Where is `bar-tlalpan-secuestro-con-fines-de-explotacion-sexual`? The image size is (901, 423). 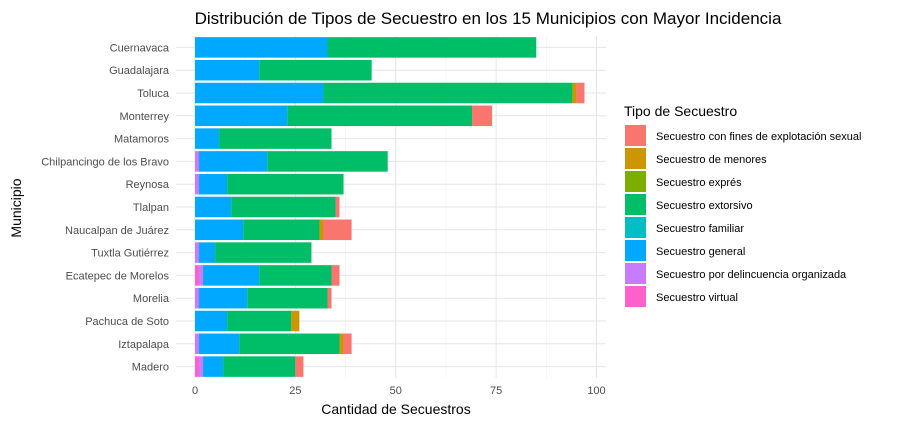
bar-tlalpan-secuestro-con-fines-de-explotacion-sexual is located at coordinates (337, 207).